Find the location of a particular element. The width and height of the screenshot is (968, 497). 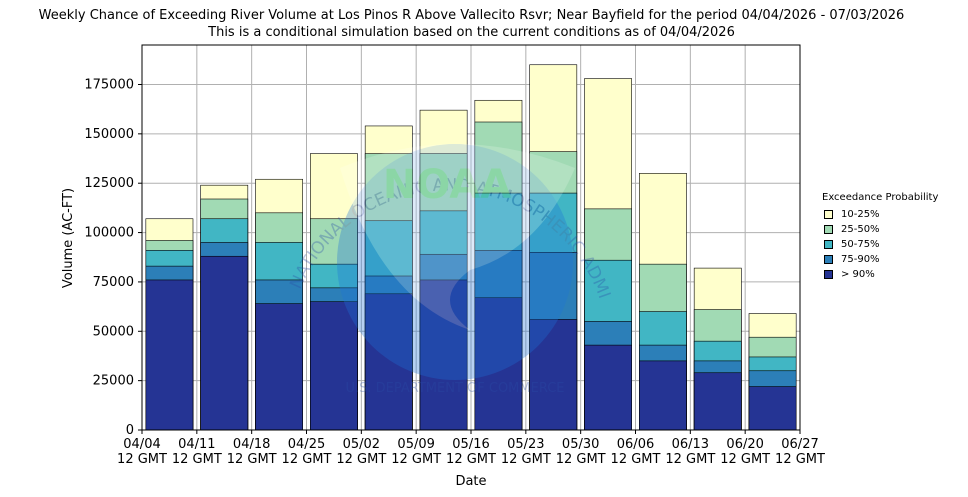

x-tick-label: 06/13 12 GMT is located at coordinates (690, 452).